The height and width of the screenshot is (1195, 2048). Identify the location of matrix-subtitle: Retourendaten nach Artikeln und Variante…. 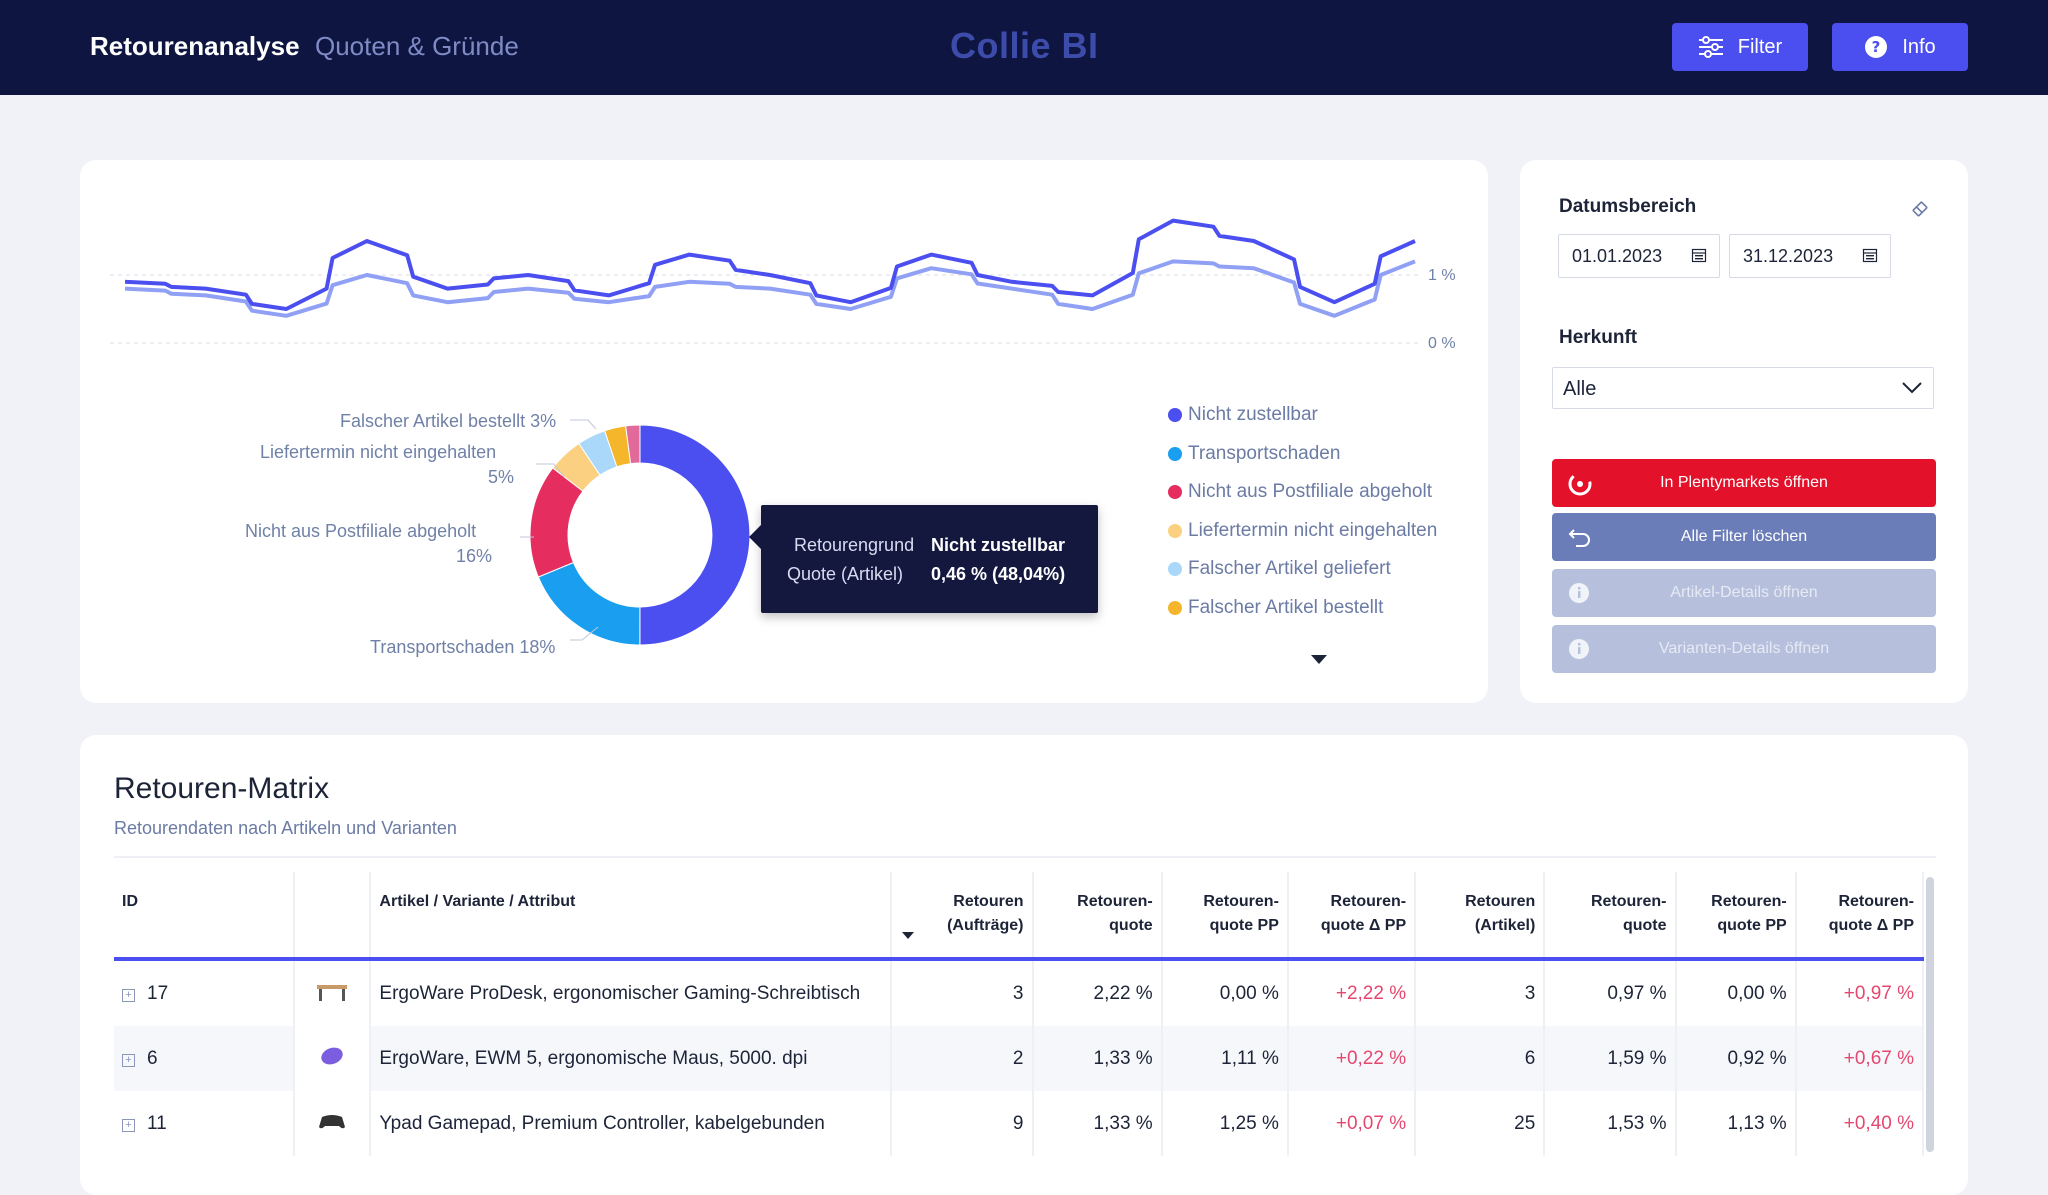
(285, 828).